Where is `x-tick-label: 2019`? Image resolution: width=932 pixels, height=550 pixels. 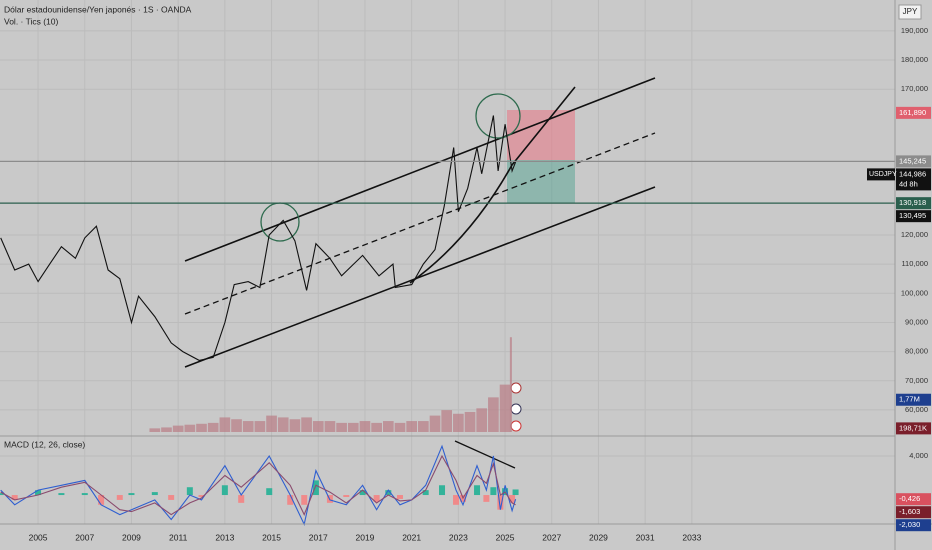 x-tick-label: 2019 is located at coordinates (364, 537).